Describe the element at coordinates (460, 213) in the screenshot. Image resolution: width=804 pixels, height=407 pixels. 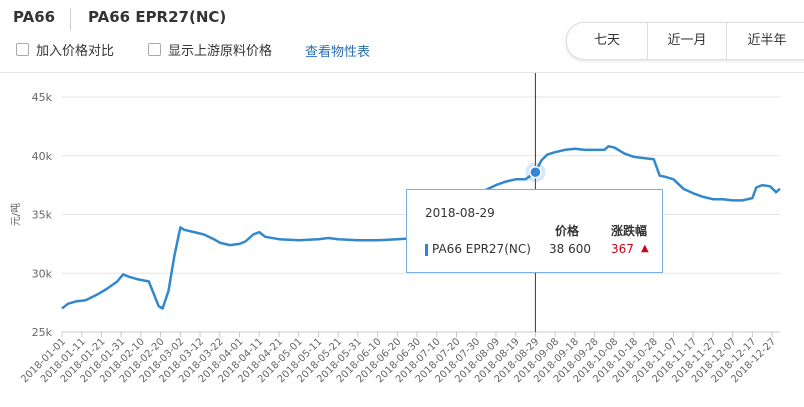
I see `tooltip-date: 2018-08-29` at that location.